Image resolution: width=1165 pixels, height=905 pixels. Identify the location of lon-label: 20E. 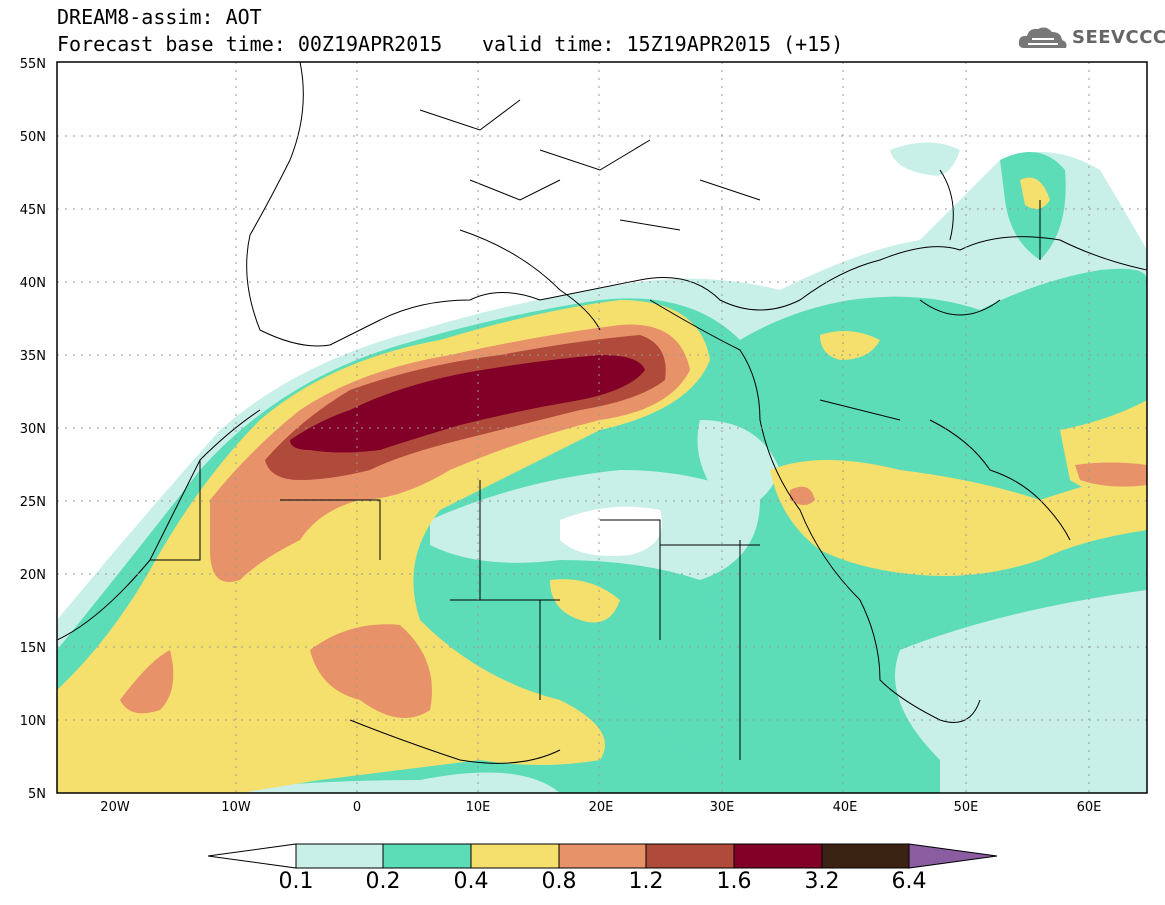
(601, 807).